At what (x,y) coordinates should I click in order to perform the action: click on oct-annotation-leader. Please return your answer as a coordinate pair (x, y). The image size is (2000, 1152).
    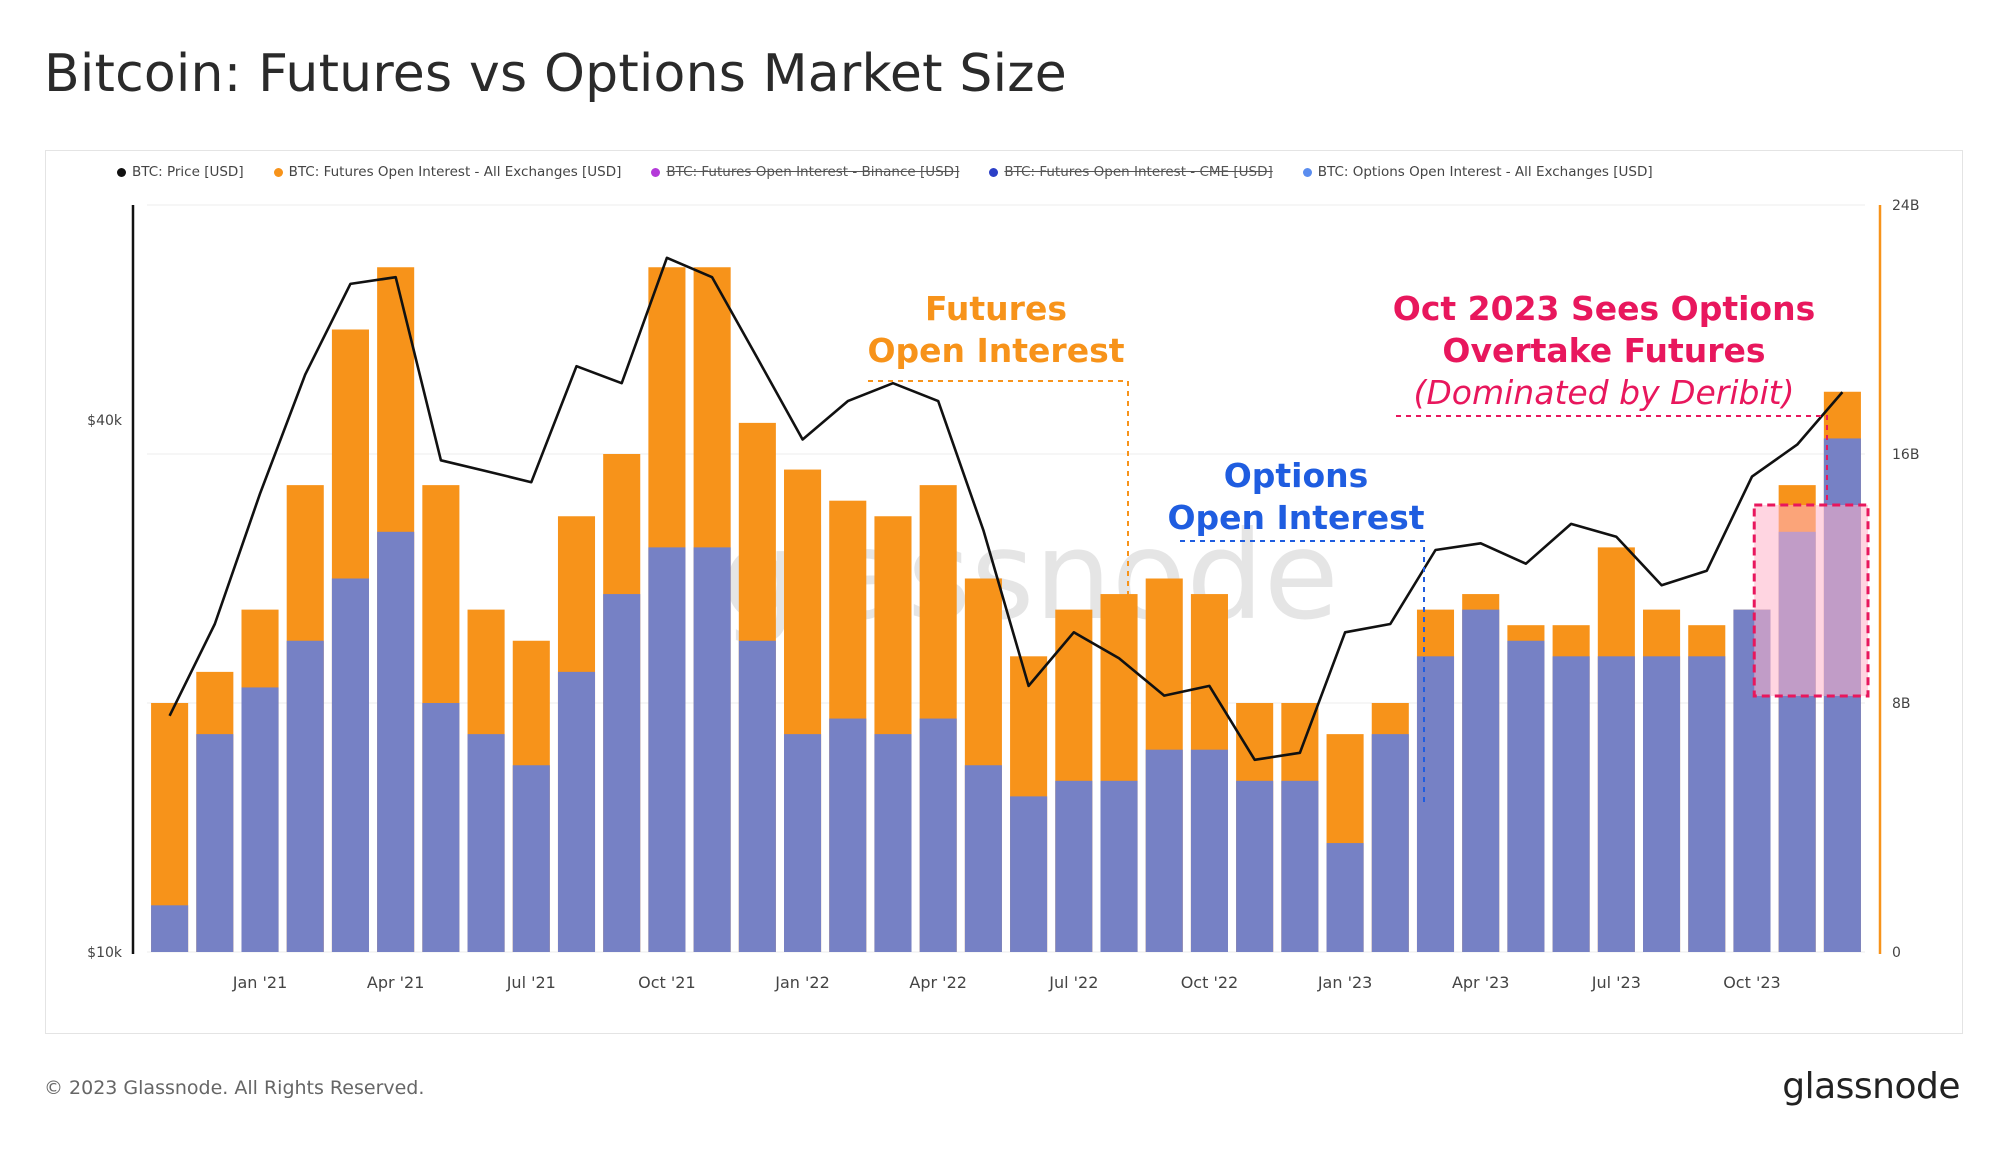
    Looking at the image, I should click on (1612, 460).